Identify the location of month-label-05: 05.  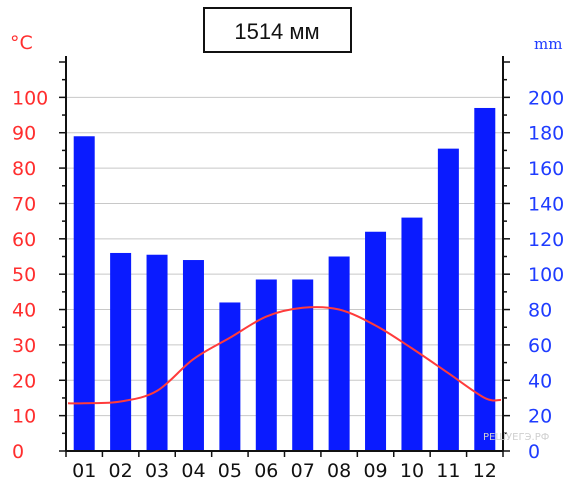
(230, 471).